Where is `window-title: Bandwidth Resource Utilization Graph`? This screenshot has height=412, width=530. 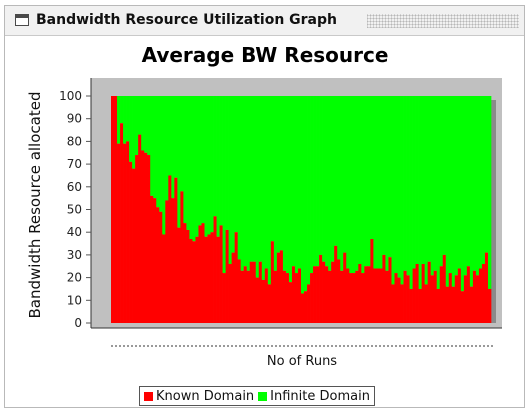 window-title: Bandwidth Resource Utilization Graph is located at coordinates (188, 20).